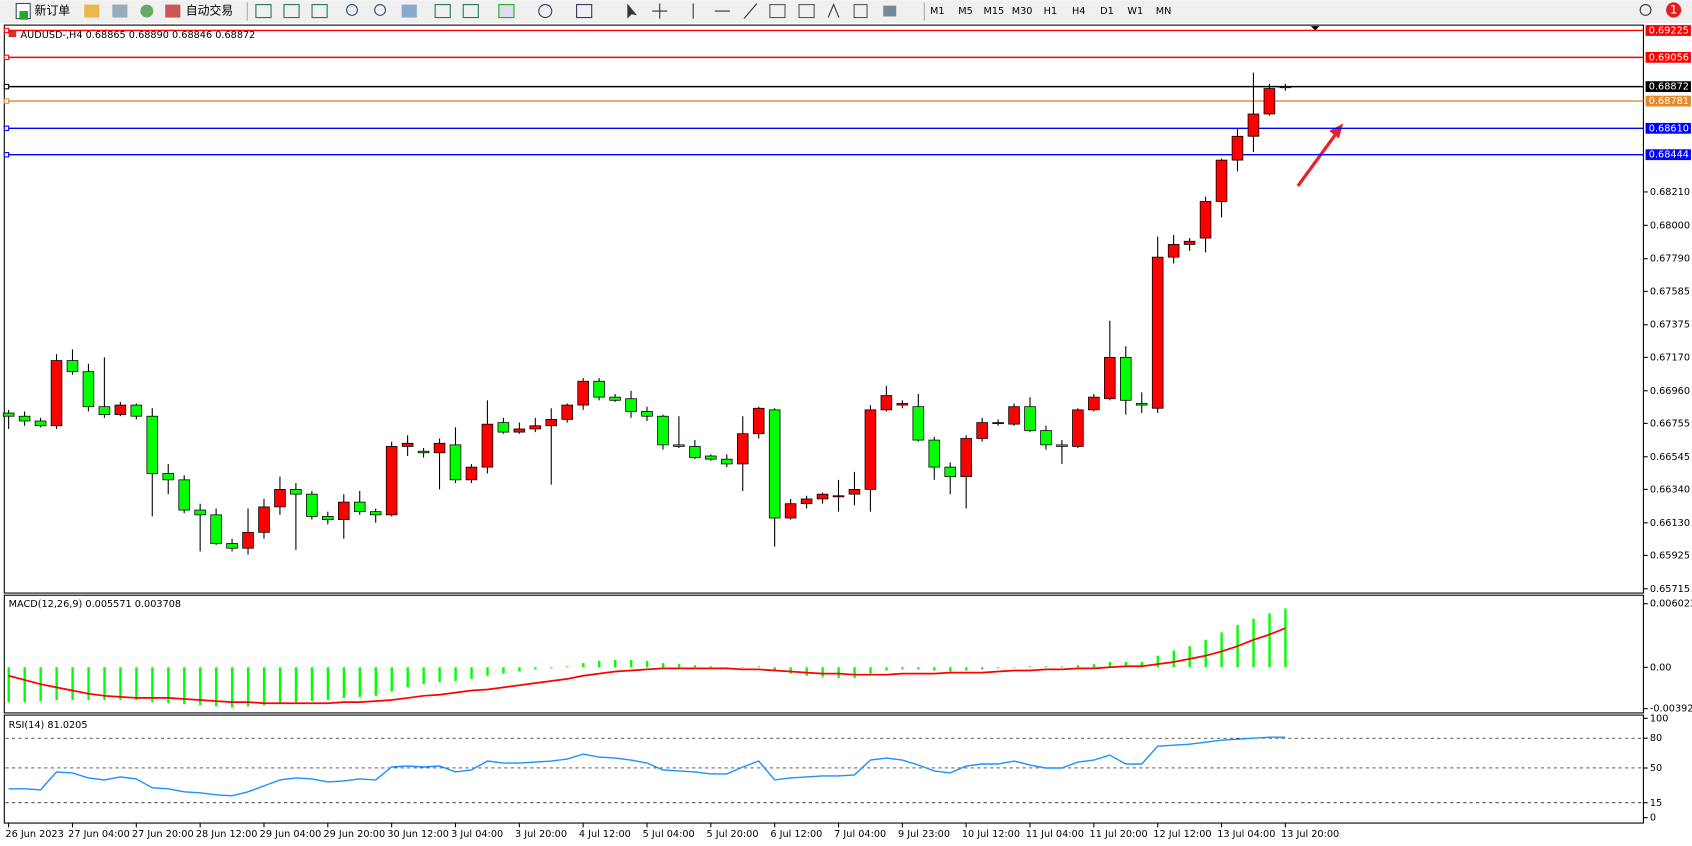  What do you see at coordinates (1135, 11) in the screenshot?
I see `timeframe-button: W1` at bounding box center [1135, 11].